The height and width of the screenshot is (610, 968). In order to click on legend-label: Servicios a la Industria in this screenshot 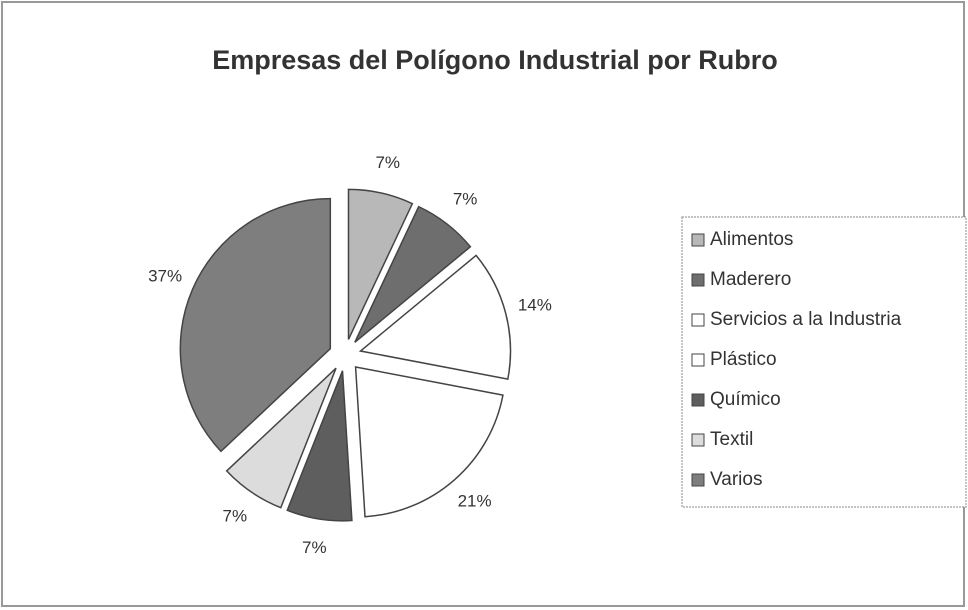, I will do `click(806, 319)`.